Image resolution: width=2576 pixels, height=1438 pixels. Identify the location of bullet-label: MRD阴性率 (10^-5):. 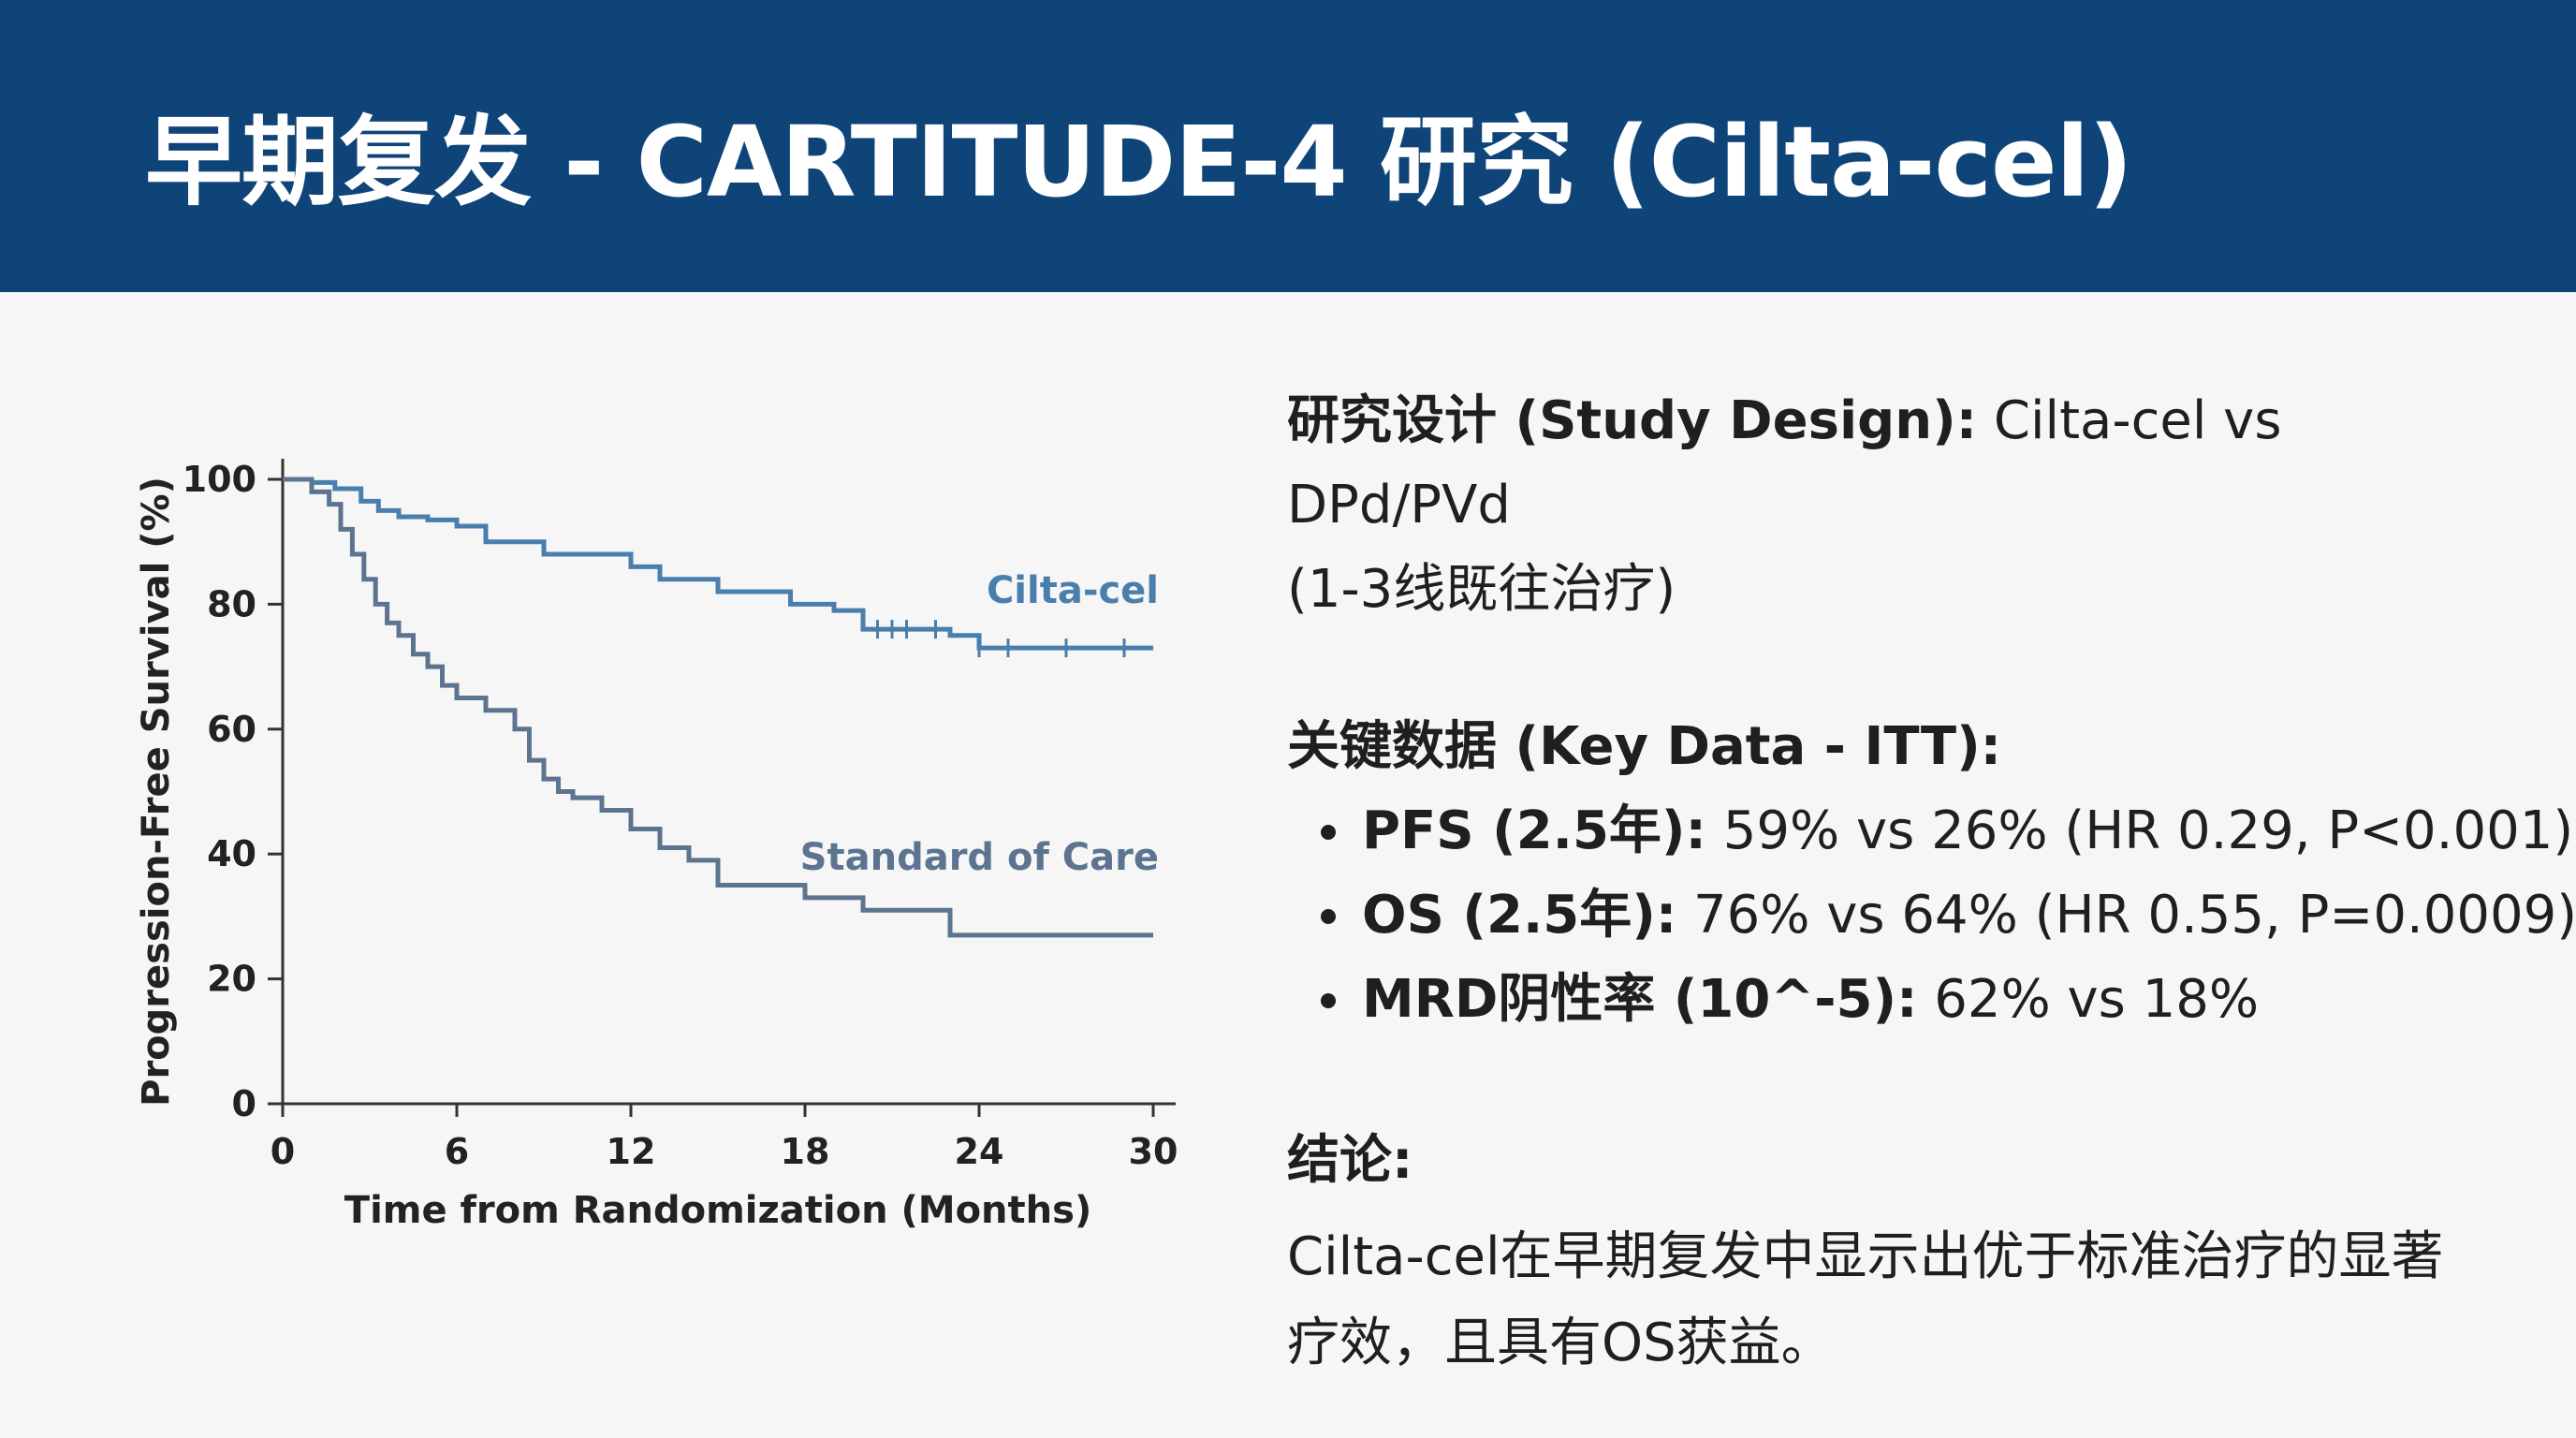
(1640, 999).